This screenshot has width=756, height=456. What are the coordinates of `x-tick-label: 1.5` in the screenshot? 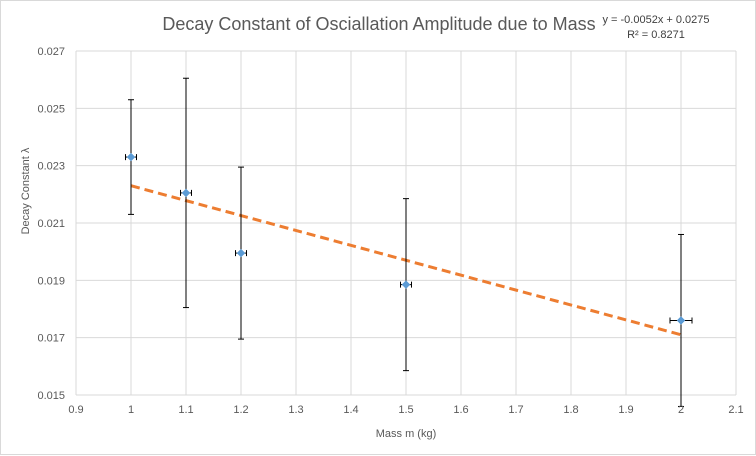 It's located at (405, 410).